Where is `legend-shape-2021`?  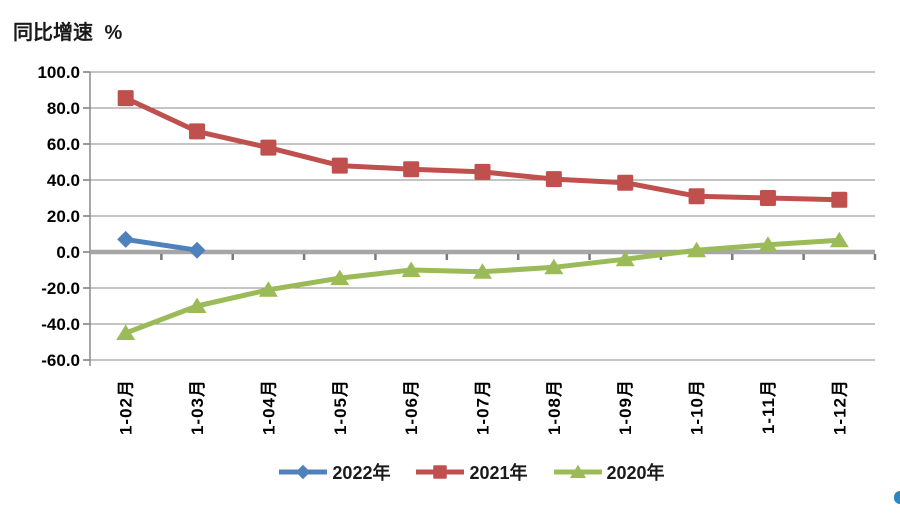
legend-shape-2021 is located at coordinates (440, 472).